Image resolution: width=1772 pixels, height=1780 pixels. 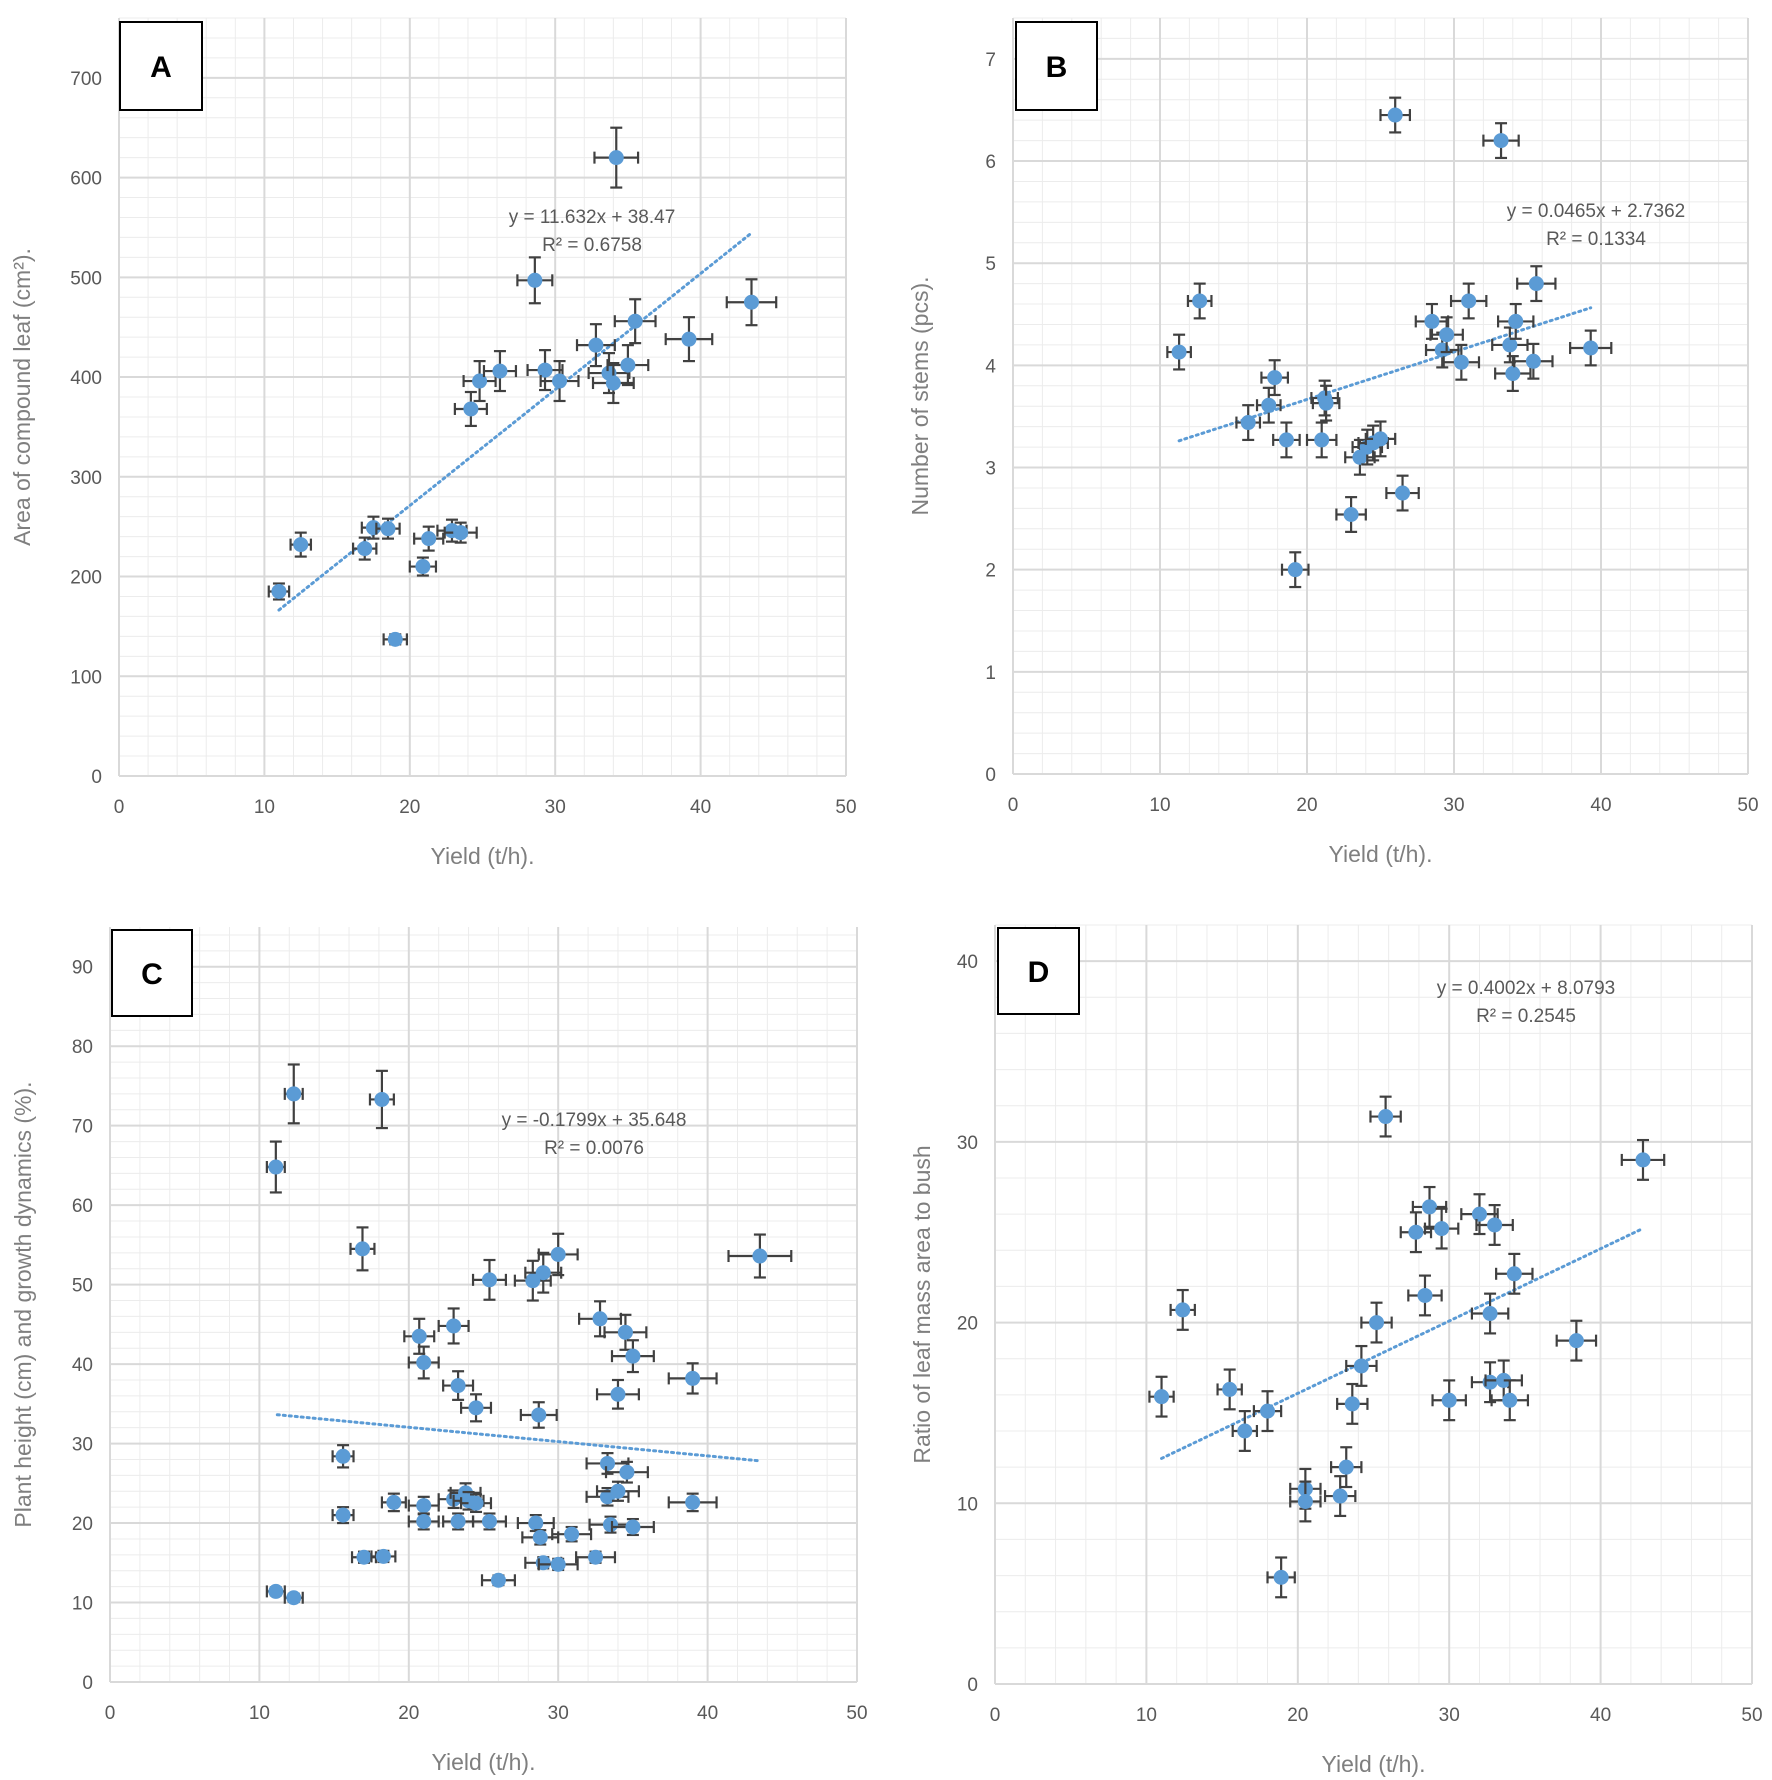 I want to click on trendline, so click(x=518, y=1438).